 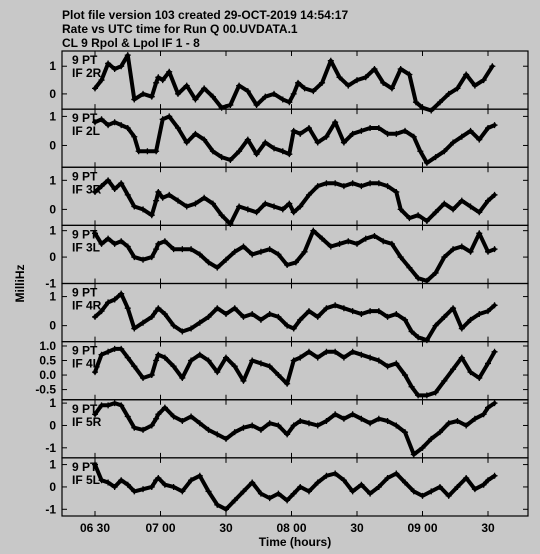 What do you see at coordinates (295, 317) in the screenshot?
I see `series-line` at bounding box center [295, 317].